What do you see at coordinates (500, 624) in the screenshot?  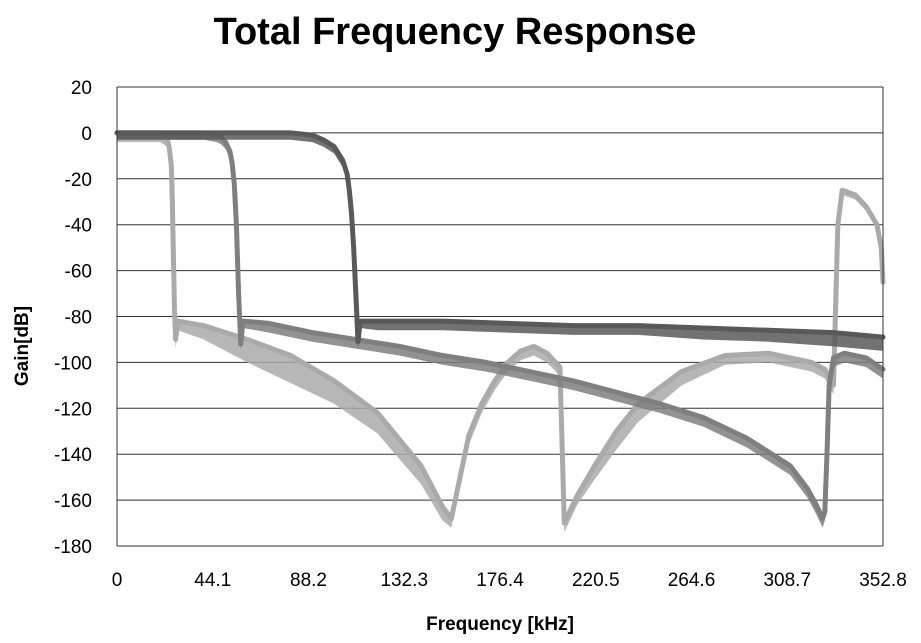 I see `x-axis-label: Frequency [kHz]` at bounding box center [500, 624].